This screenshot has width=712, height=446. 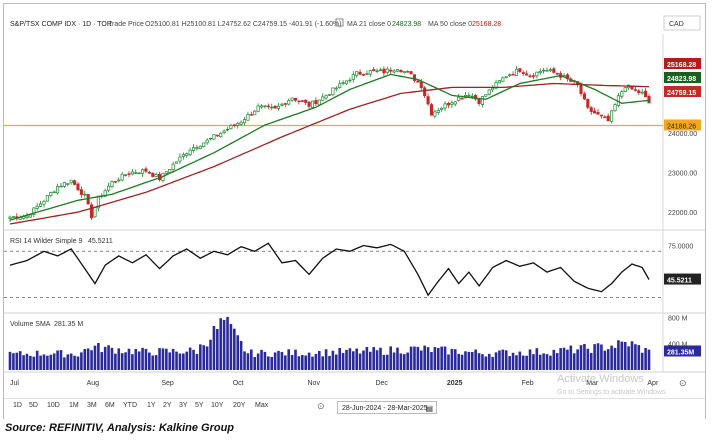 I want to click on price-tick-label: 22000.00, so click(x=682, y=213).